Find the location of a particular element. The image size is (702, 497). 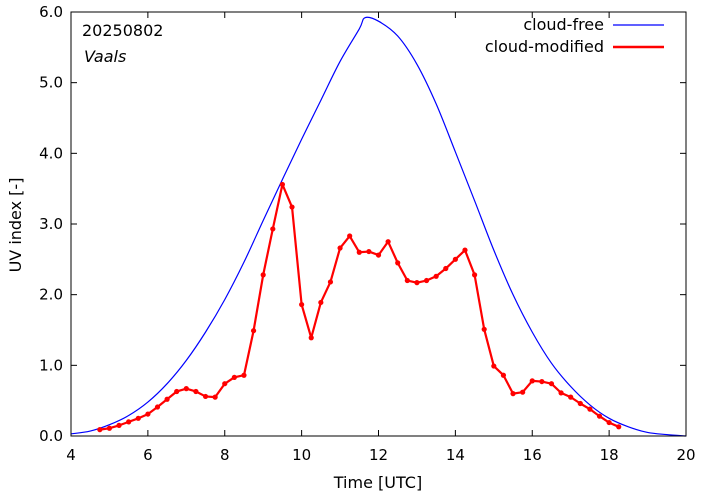

location-annotation: Vaals is located at coordinates (105, 56).